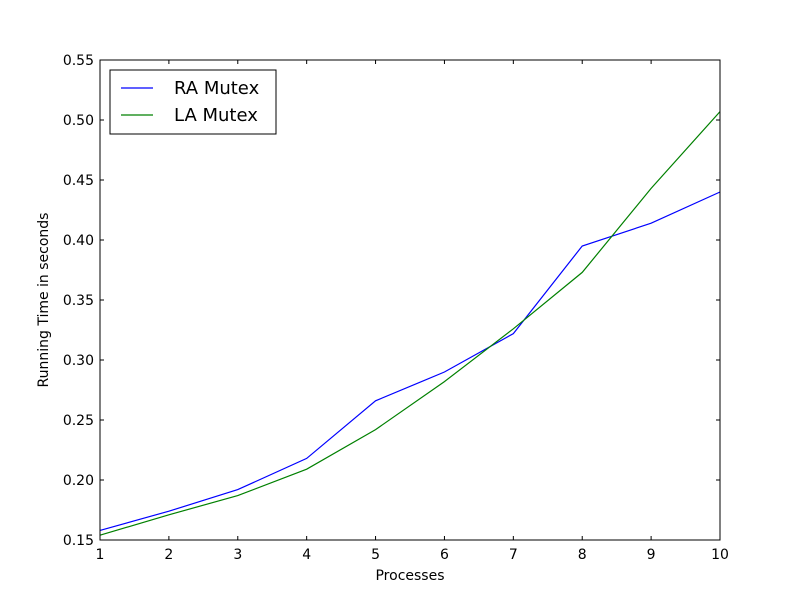 The height and width of the screenshot is (600, 800). I want to click on legend: RA Mutex LA Mutex, so click(193, 102).